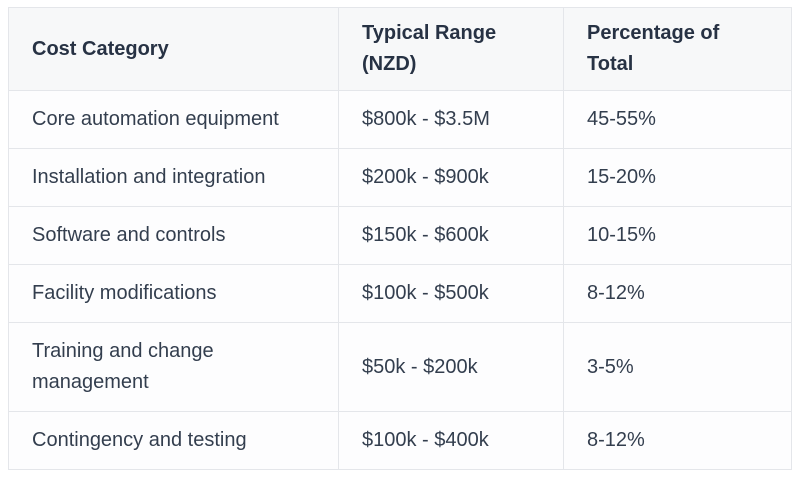 The image size is (800, 495). What do you see at coordinates (677, 119) in the screenshot?
I see `cell-percentage: 45-55%` at bounding box center [677, 119].